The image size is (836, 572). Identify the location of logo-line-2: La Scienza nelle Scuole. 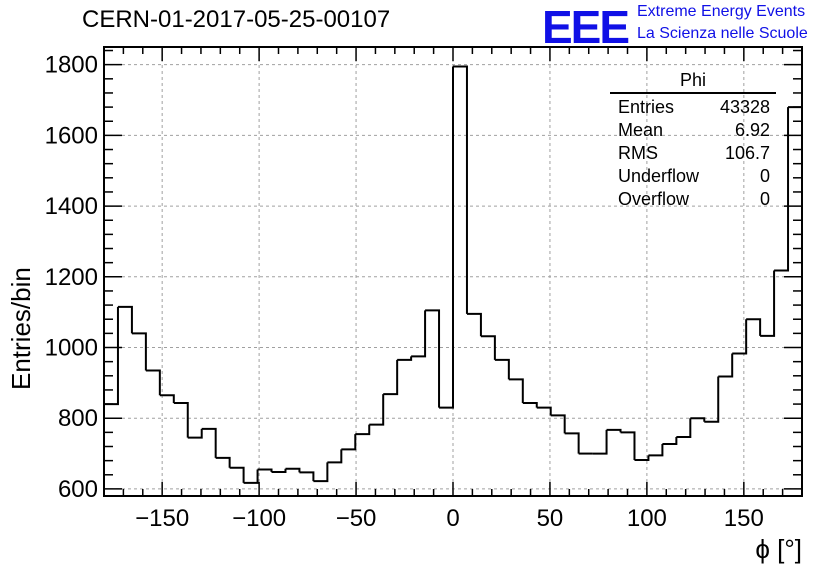
(722, 33).